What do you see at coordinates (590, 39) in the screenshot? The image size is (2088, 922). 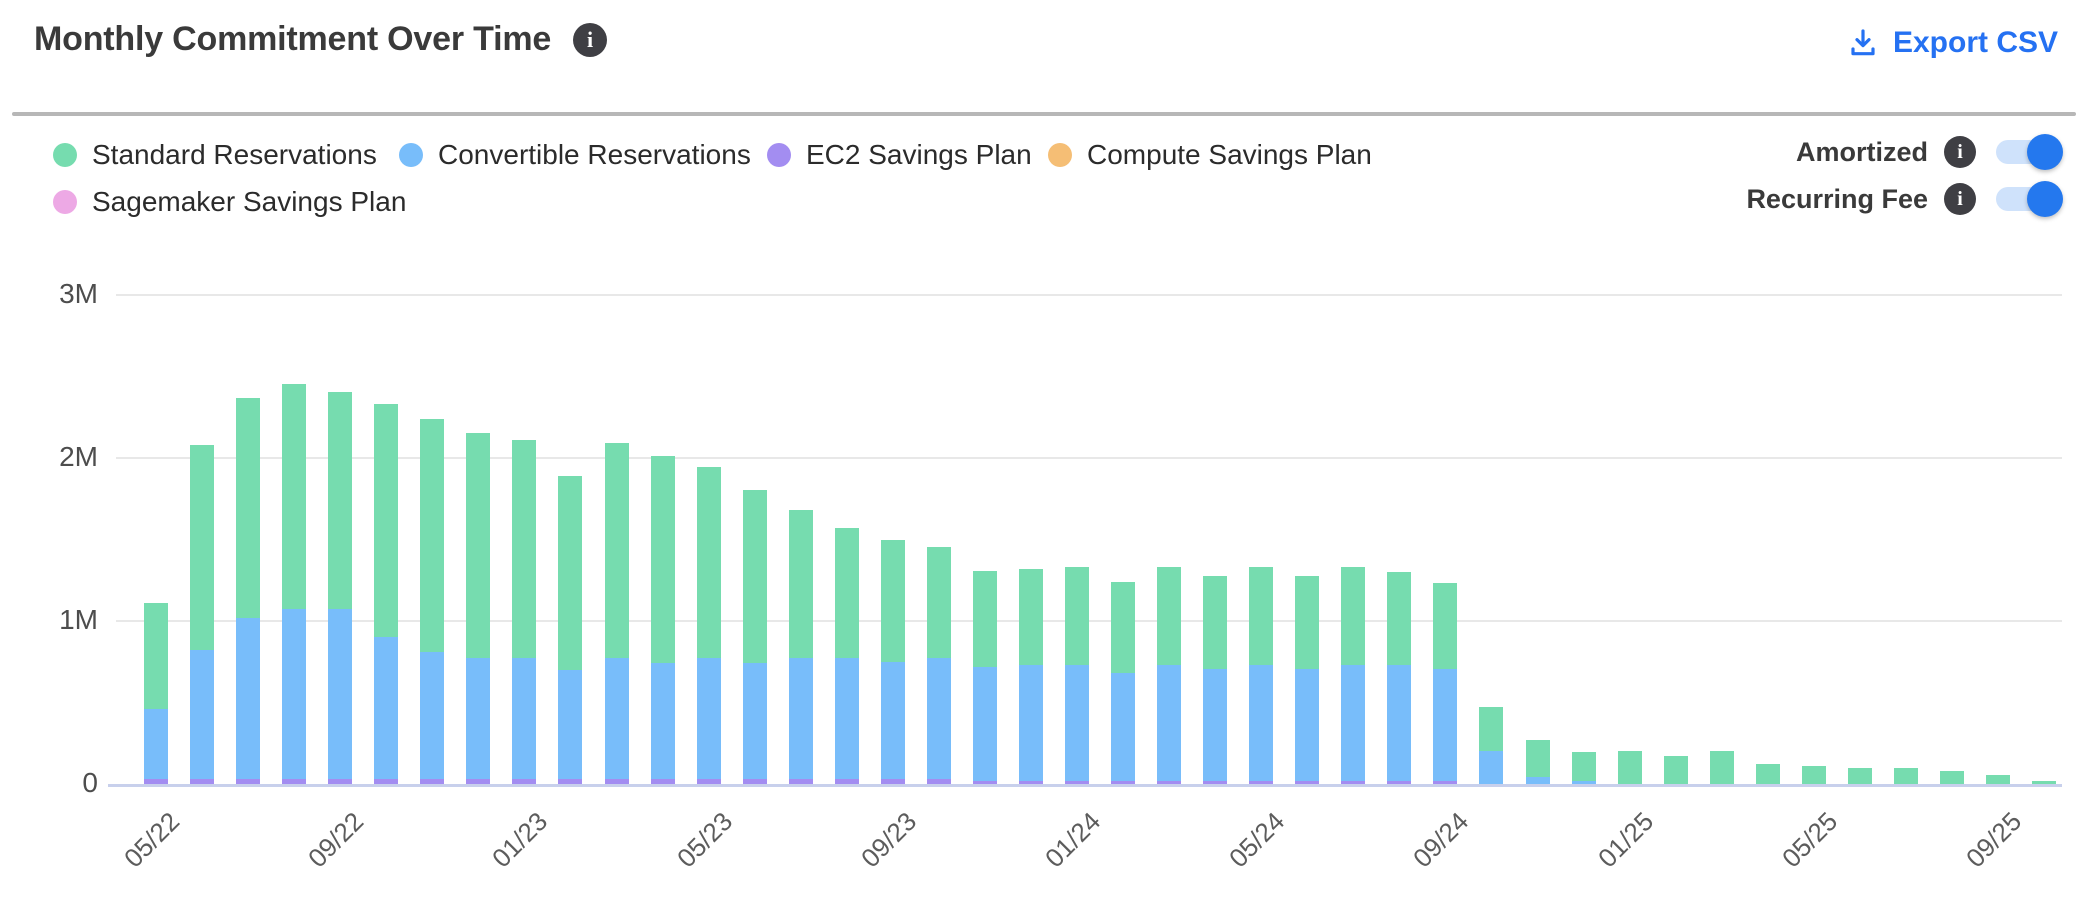 I see `title-info-icon: i` at bounding box center [590, 39].